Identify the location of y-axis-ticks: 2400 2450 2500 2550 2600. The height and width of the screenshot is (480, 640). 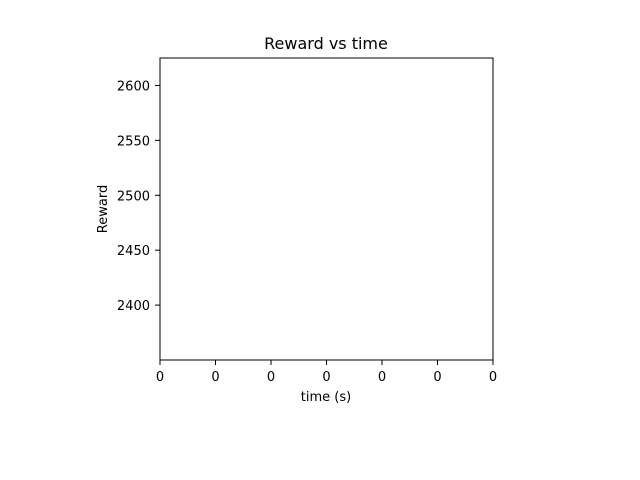
(138, 196).